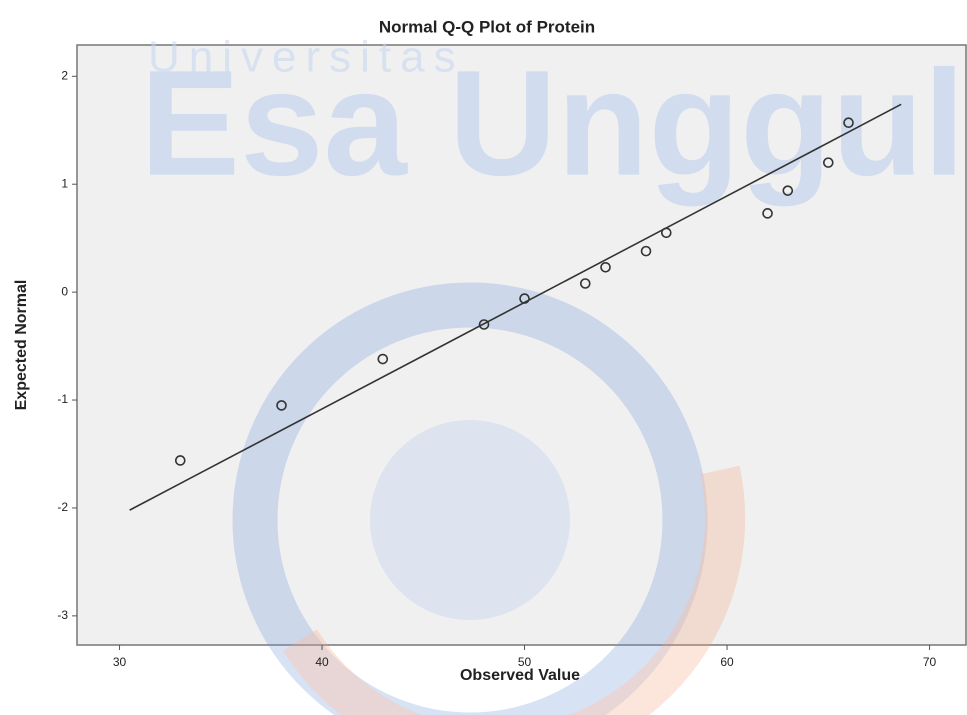  Describe the element at coordinates (62, 507) in the screenshot. I see `y-tick-label: -2` at that location.